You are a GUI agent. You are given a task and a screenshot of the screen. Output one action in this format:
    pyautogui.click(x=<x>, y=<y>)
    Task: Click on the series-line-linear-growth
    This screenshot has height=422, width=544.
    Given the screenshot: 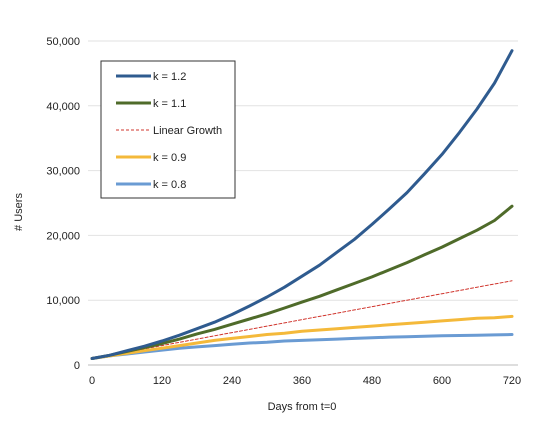 What is the action you would take?
    pyautogui.click(x=302, y=319)
    